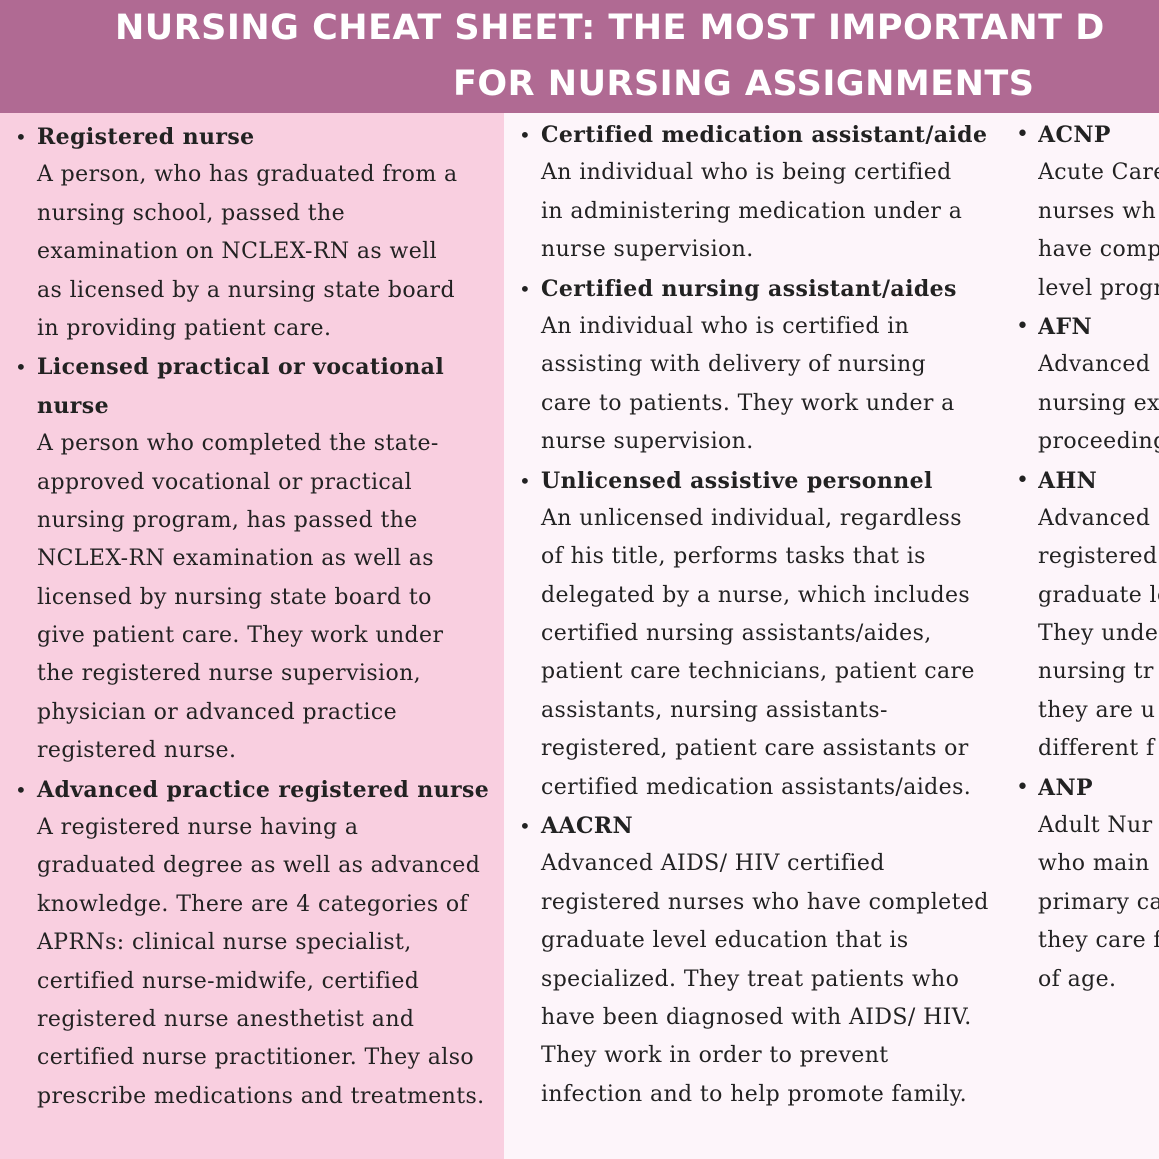 This screenshot has height=1159, width=1159. Describe the element at coordinates (748, 403) in the screenshot. I see `term-description: care to patients. They work under a` at that location.